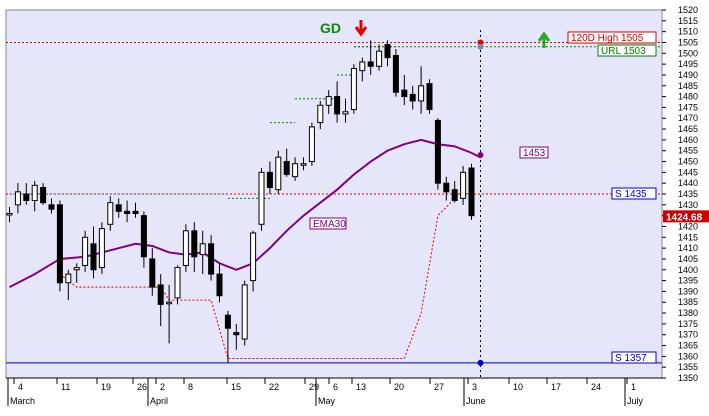 The width and height of the screenshot is (709, 416). What do you see at coordinates (688, 151) in the screenshot?
I see `y-tick-label: 1455` at bounding box center [688, 151].